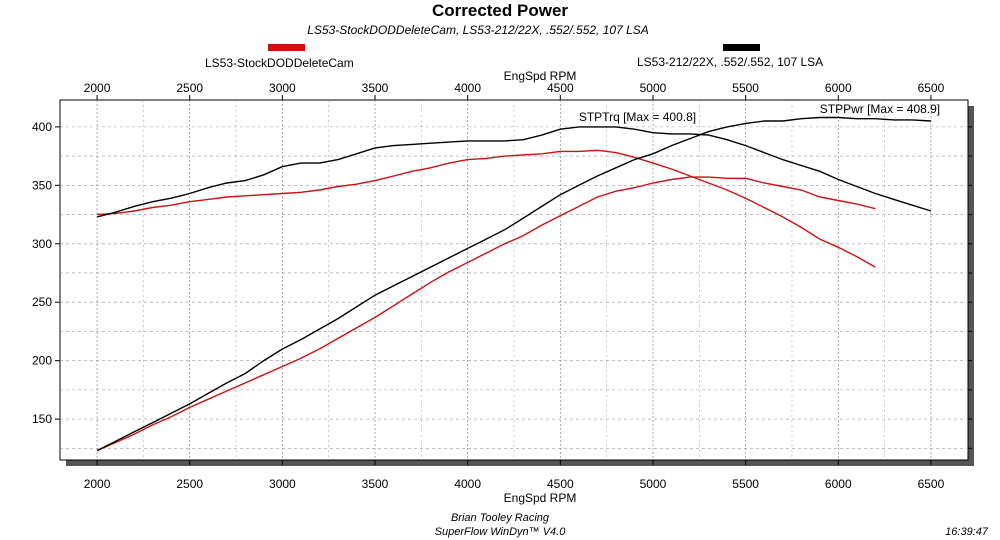 The height and width of the screenshot is (540, 1000). What do you see at coordinates (540, 498) in the screenshot?
I see `x-axis-label-bottom: EngSpd RPM` at bounding box center [540, 498].